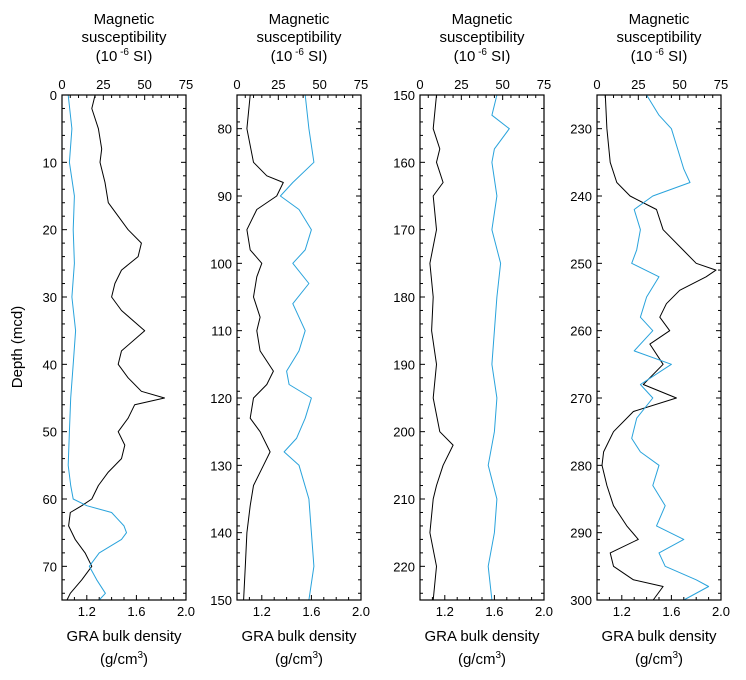 The width and height of the screenshot is (746, 680). What do you see at coordinates (221, 533) in the screenshot?
I see `depth-axis-tick-label: 140` at bounding box center [221, 533].